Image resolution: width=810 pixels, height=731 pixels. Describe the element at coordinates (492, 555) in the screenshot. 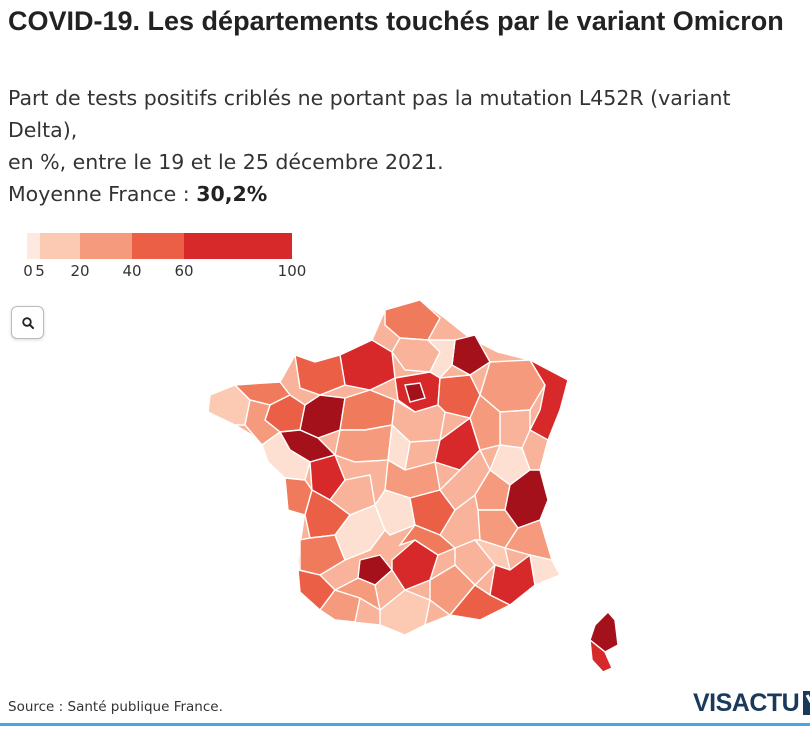

I see `region-drome` at that location.